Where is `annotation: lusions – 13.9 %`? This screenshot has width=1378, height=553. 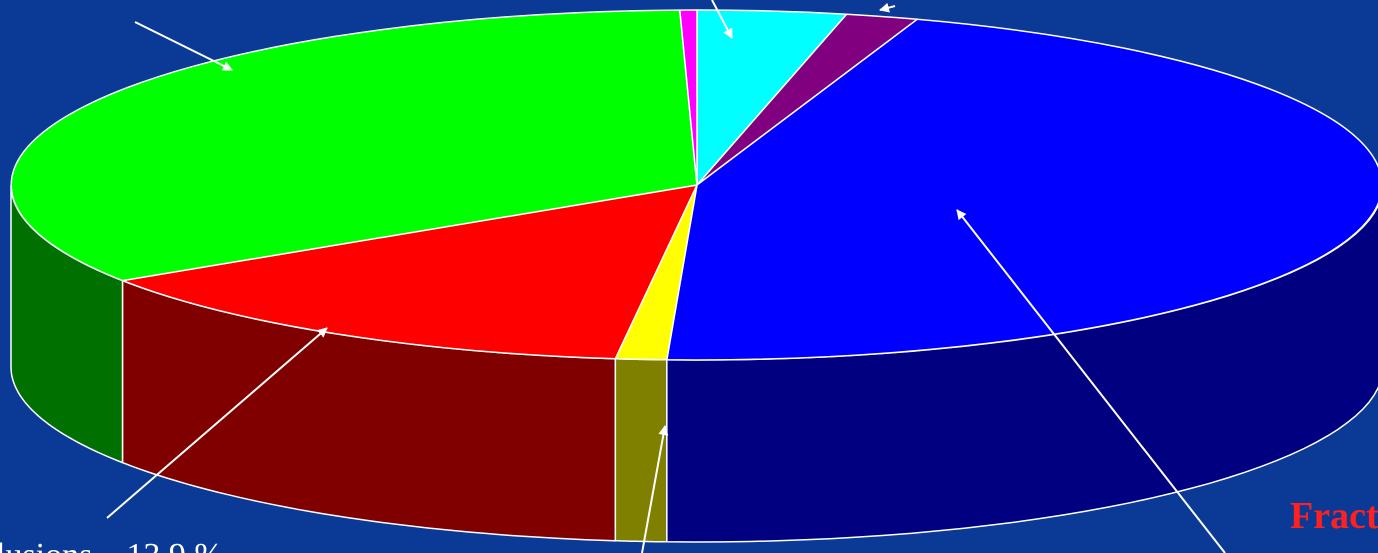
annotation: lusions – 13.9 % is located at coordinates (111, 545).